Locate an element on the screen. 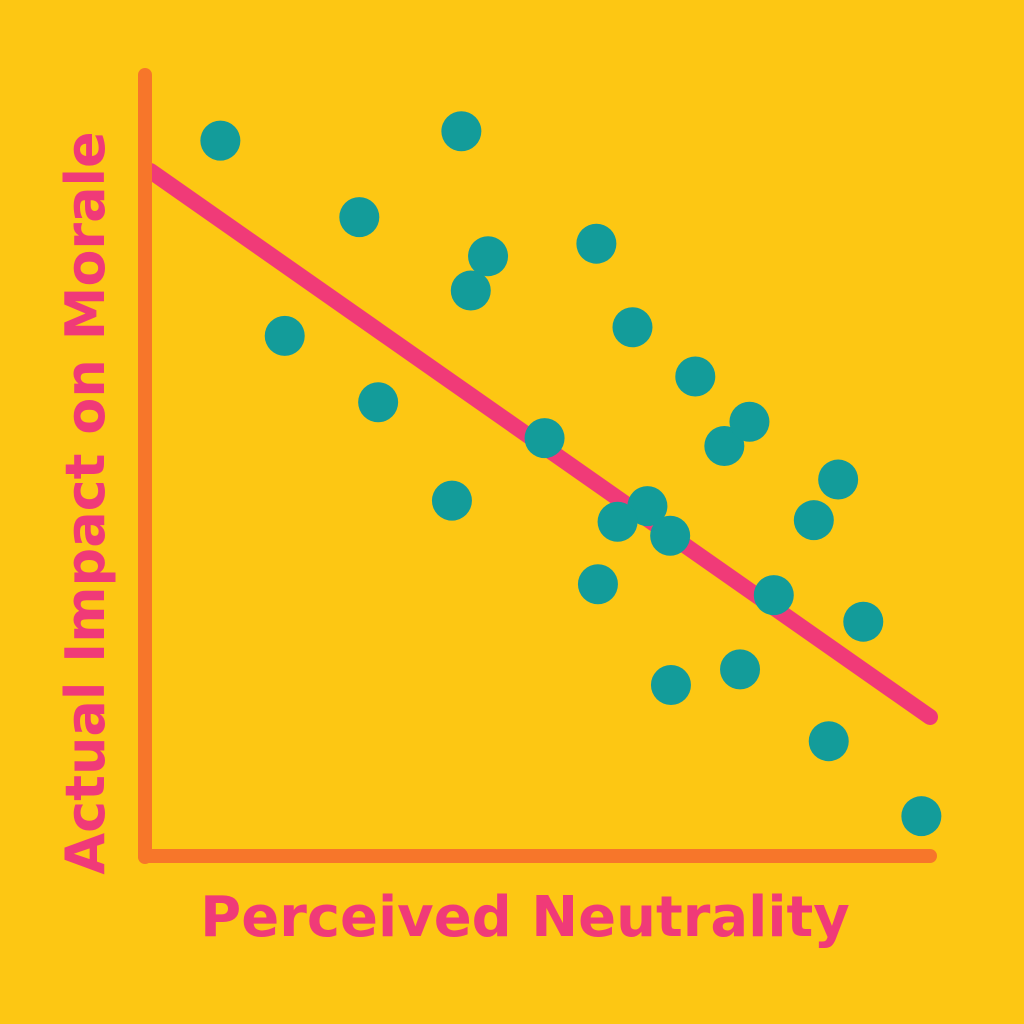  y-axis-label: Actual Impact on Morale is located at coordinates (85, 502).